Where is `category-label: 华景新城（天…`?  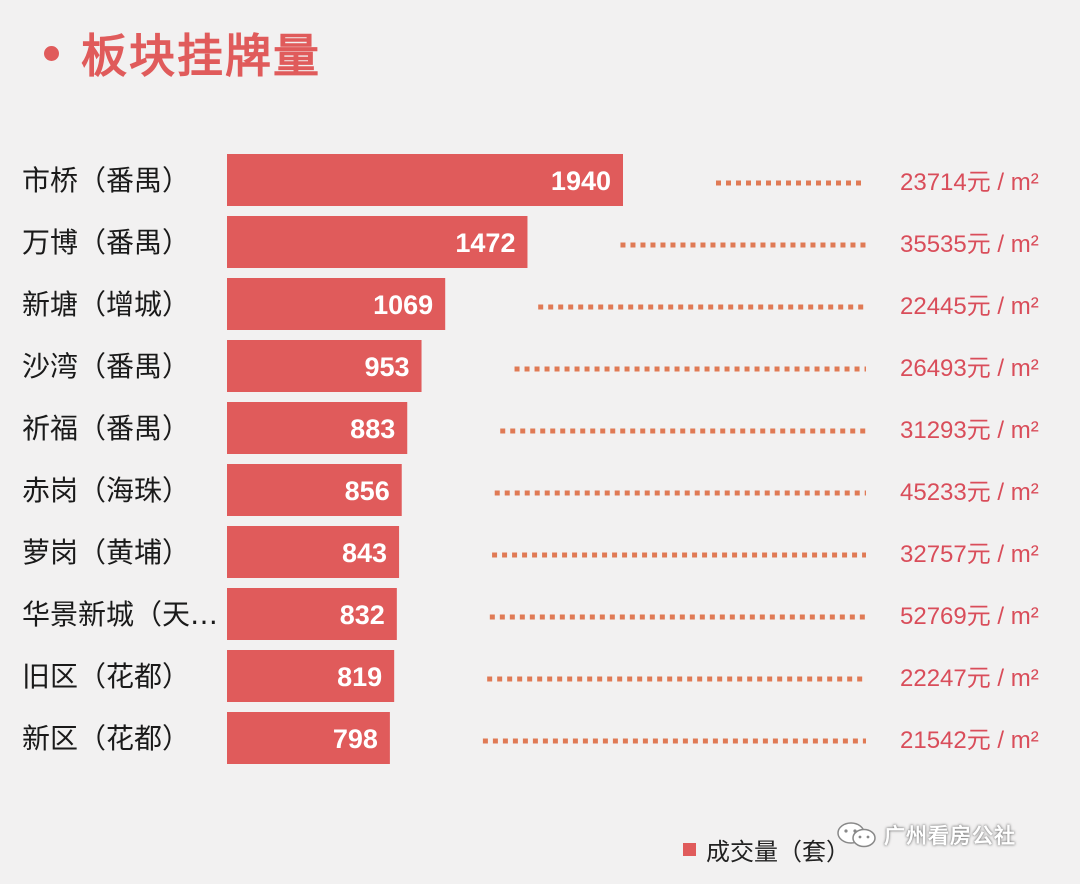
category-label: 华景新城（天… is located at coordinates (120, 614).